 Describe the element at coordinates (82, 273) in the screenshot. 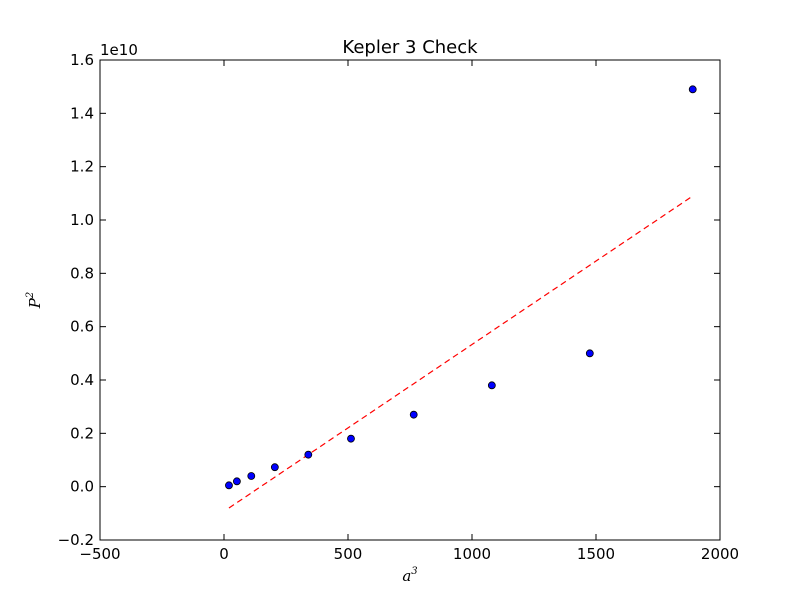

I see `y-tick-label: 0.8` at that location.